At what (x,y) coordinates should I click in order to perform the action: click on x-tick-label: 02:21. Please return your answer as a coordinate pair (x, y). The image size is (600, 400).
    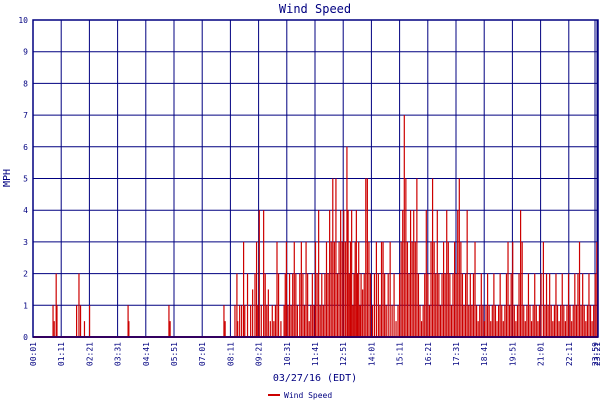
    Looking at the image, I should click on (89, 354).